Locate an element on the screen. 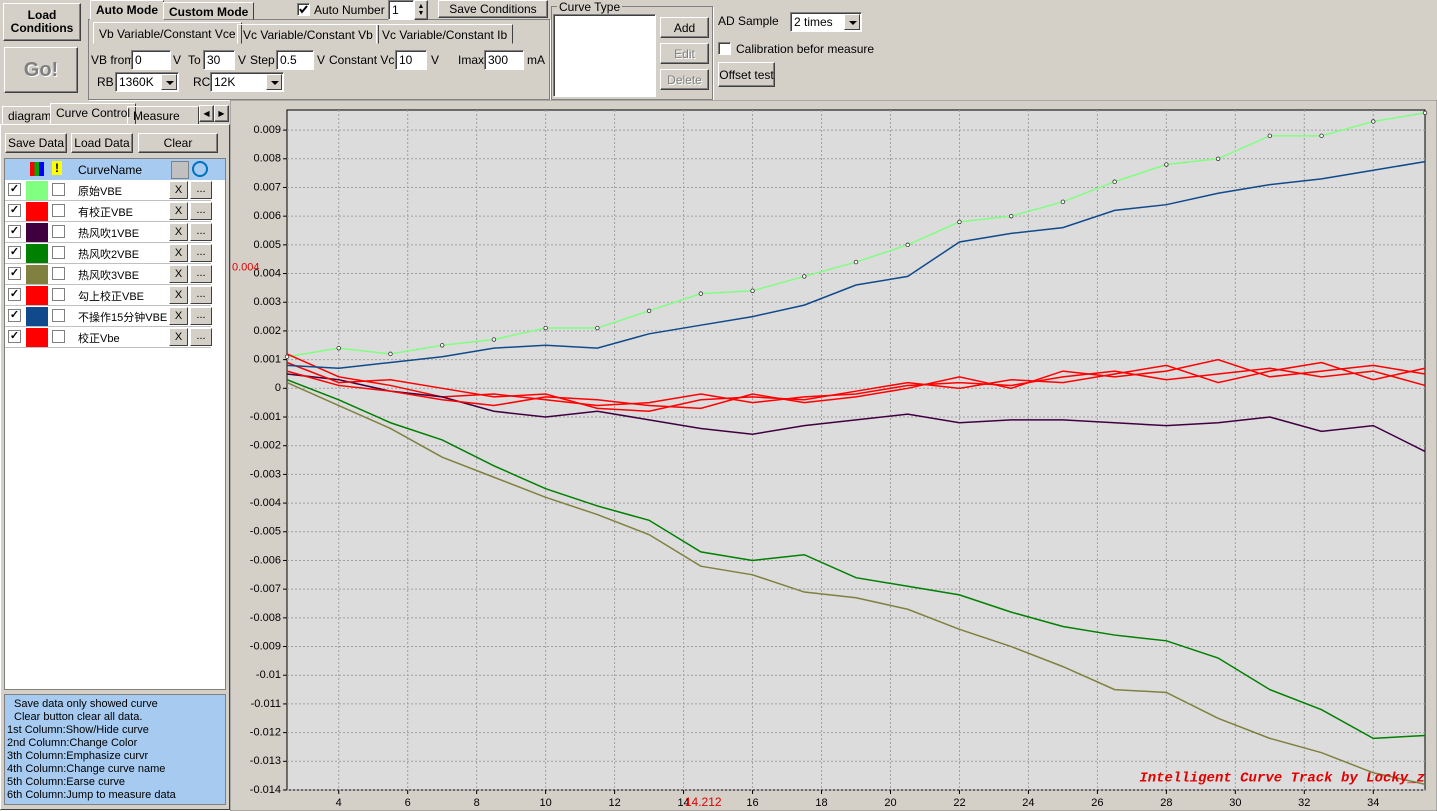 The height and width of the screenshot is (811, 1437). sub-tab: Vc Variable/Constant Ib is located at coordinates (445, 34).